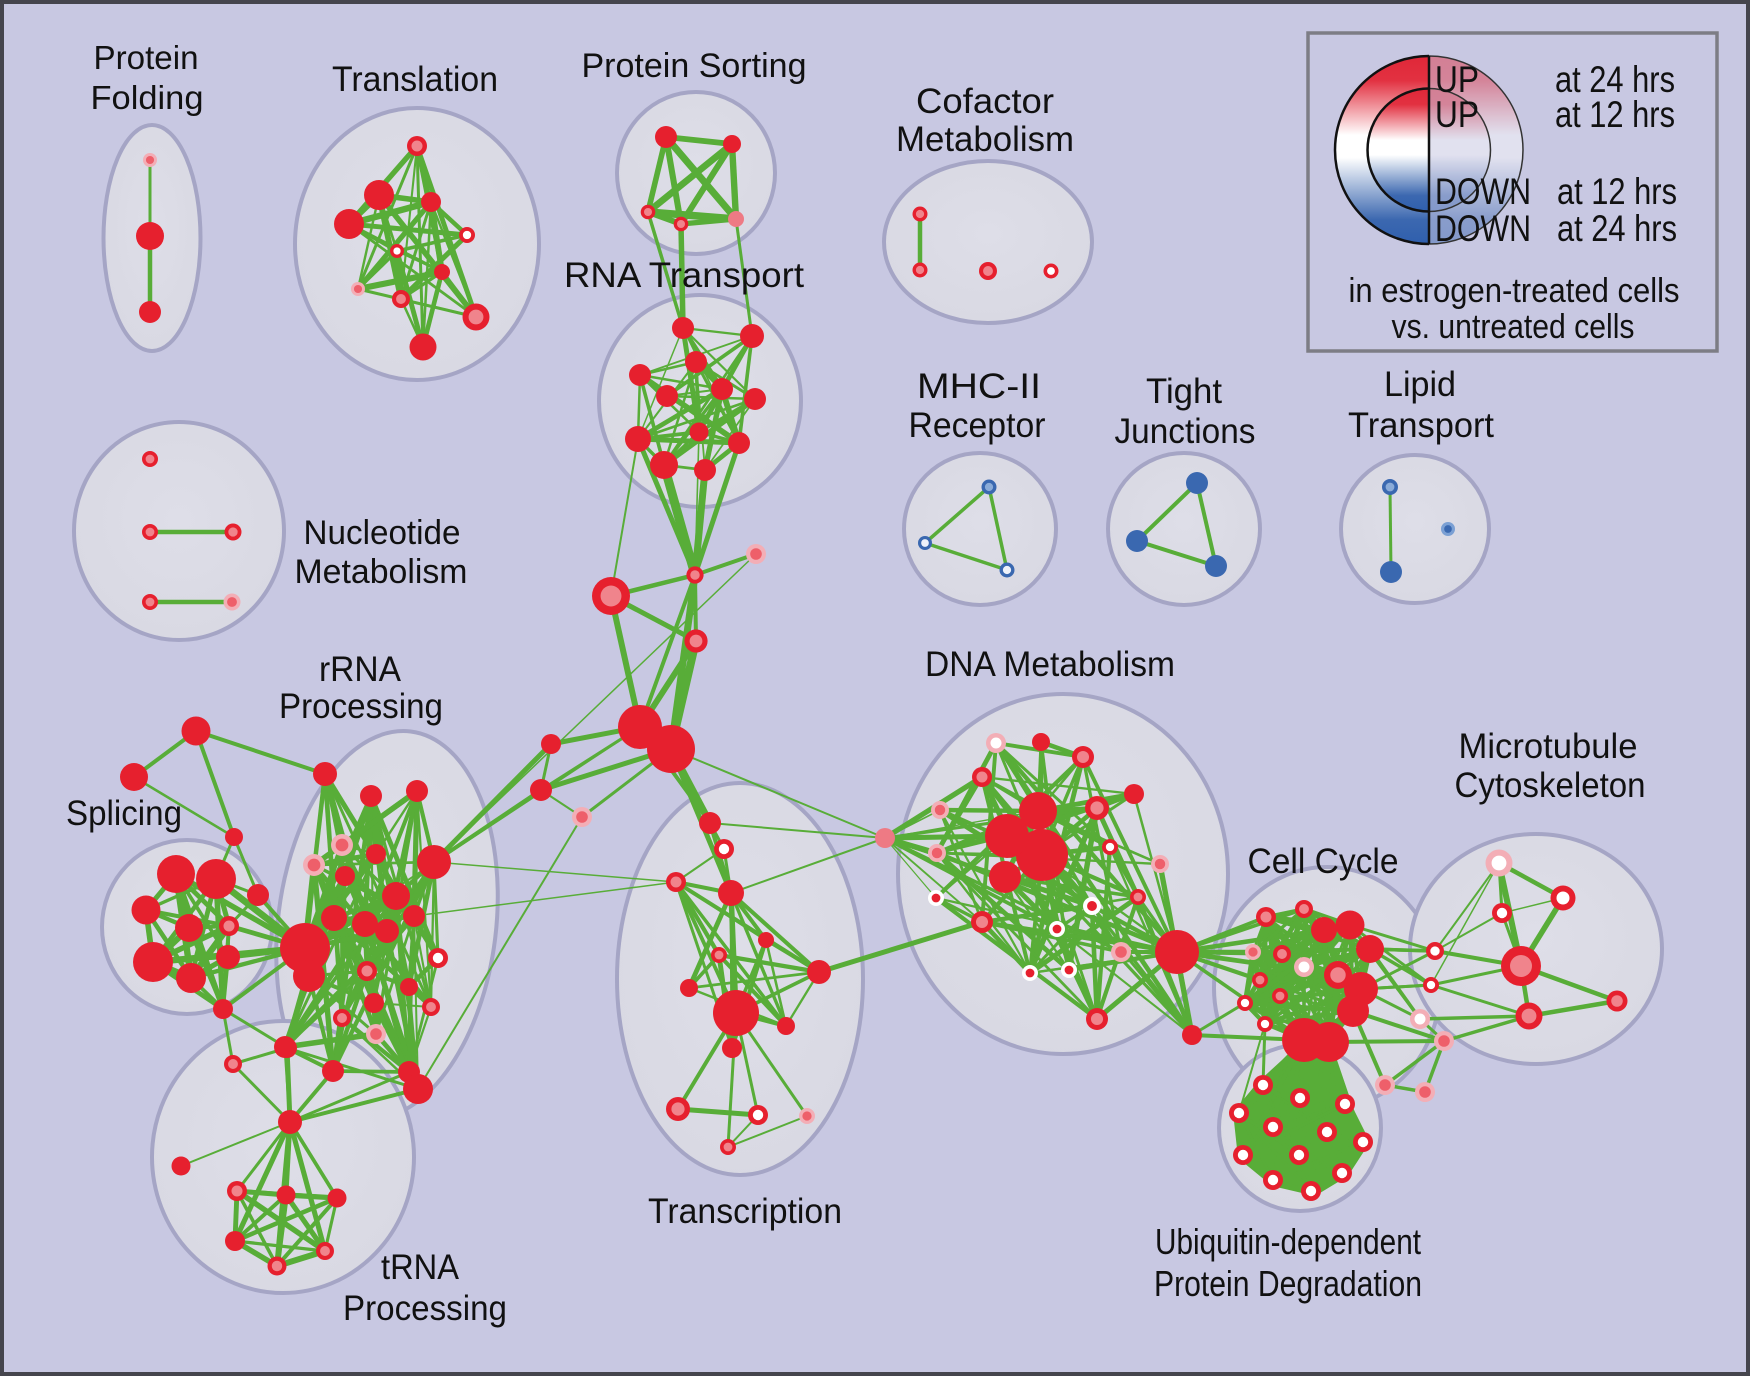 This screenshot has height=1381, width=1750. What do you see at coordinates (1514, 291) in the screenshot?
I see `svg-text: in estrogen-treated cells` at bounding box center [1514, 291].